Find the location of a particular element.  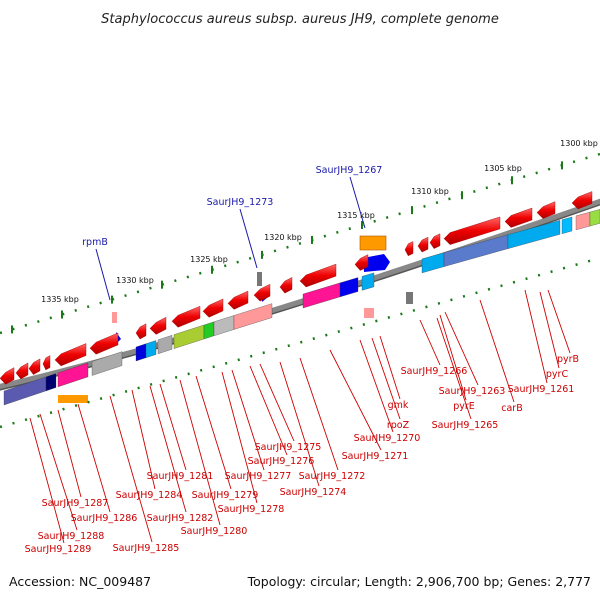

scale-label-1335-kbp: 1335 kbp is located at coordinates (60, 299).